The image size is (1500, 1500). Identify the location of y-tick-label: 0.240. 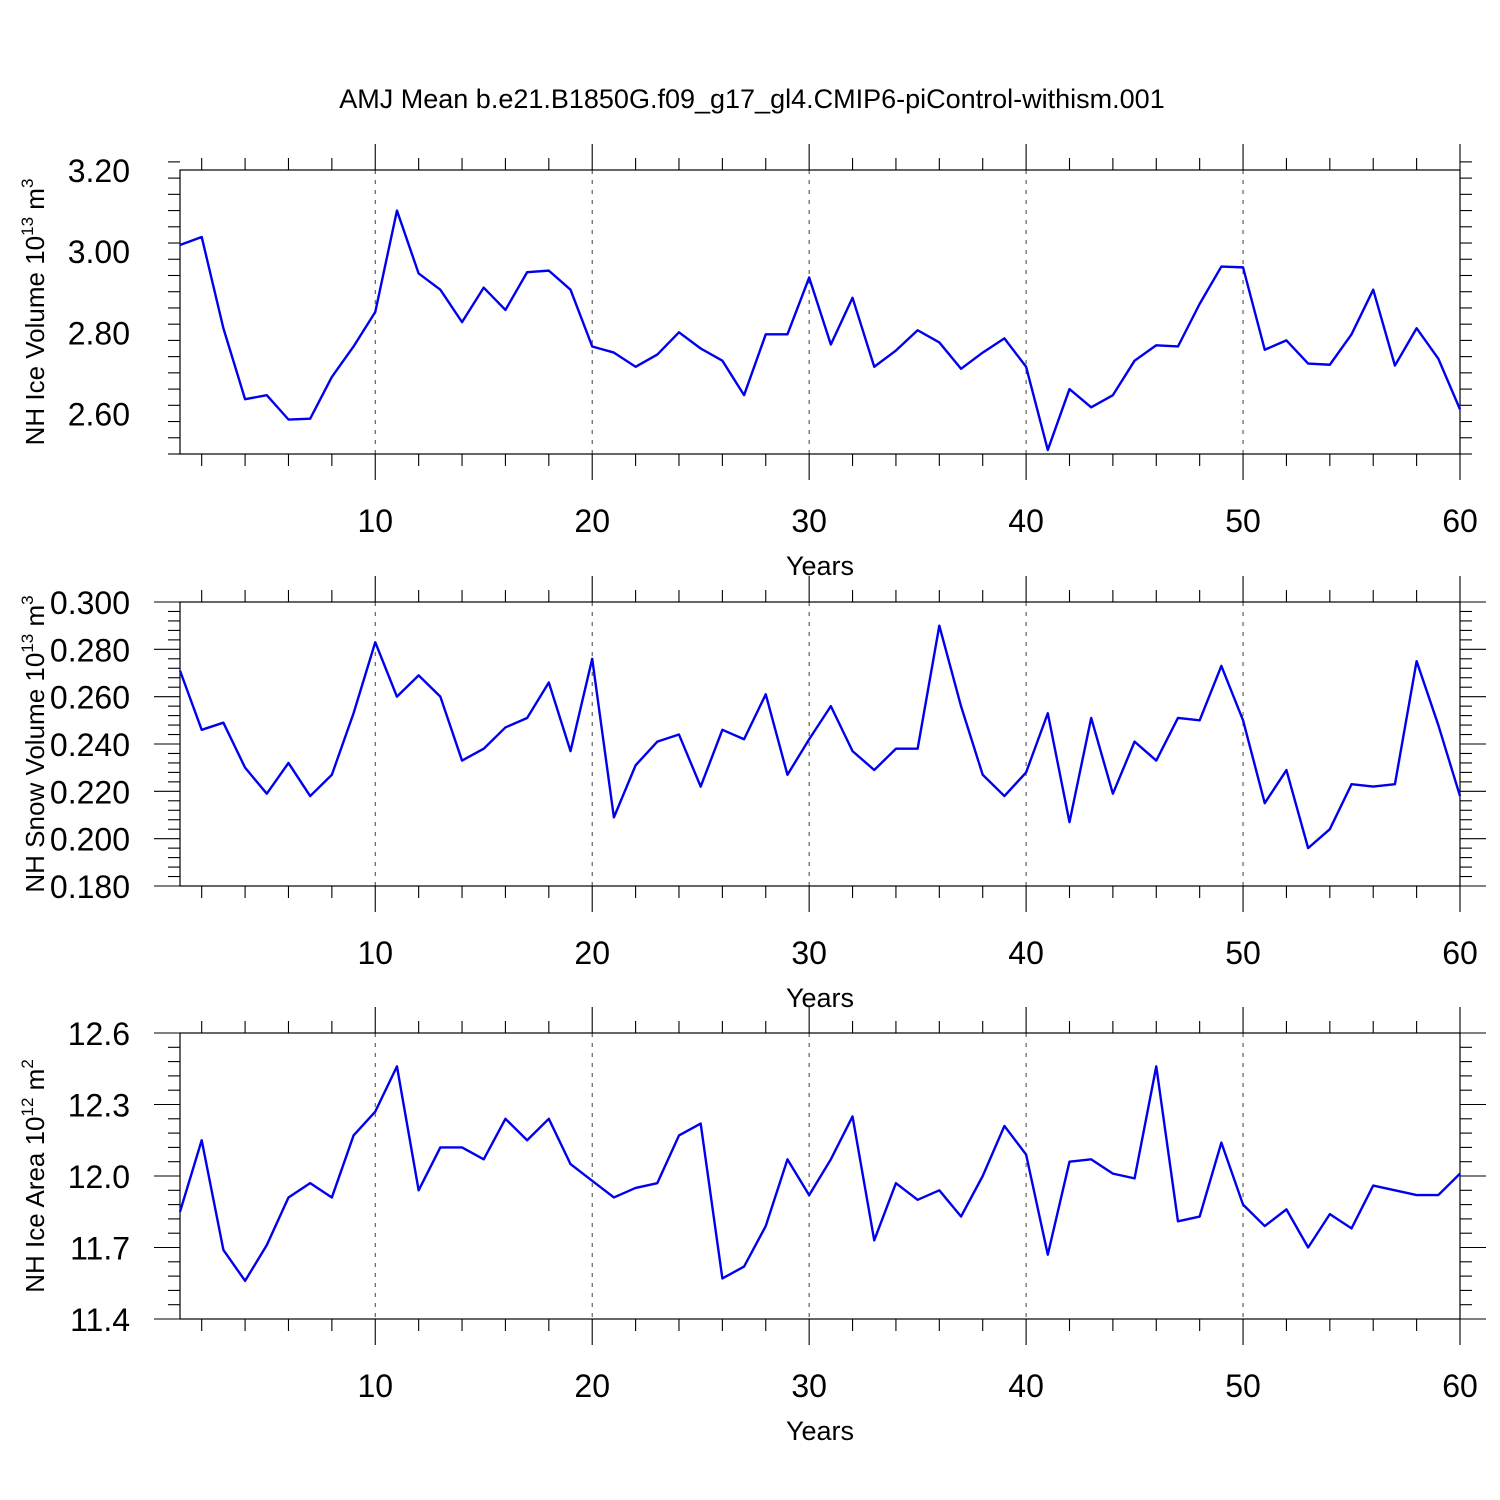
(90, 745).